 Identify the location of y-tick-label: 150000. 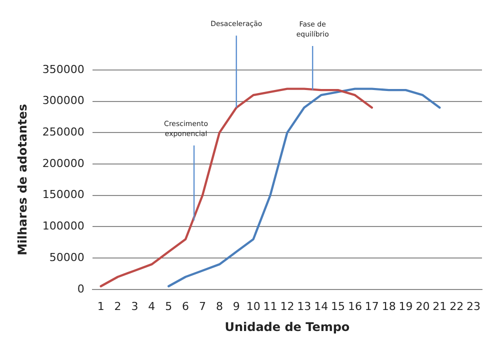
(63, 195).